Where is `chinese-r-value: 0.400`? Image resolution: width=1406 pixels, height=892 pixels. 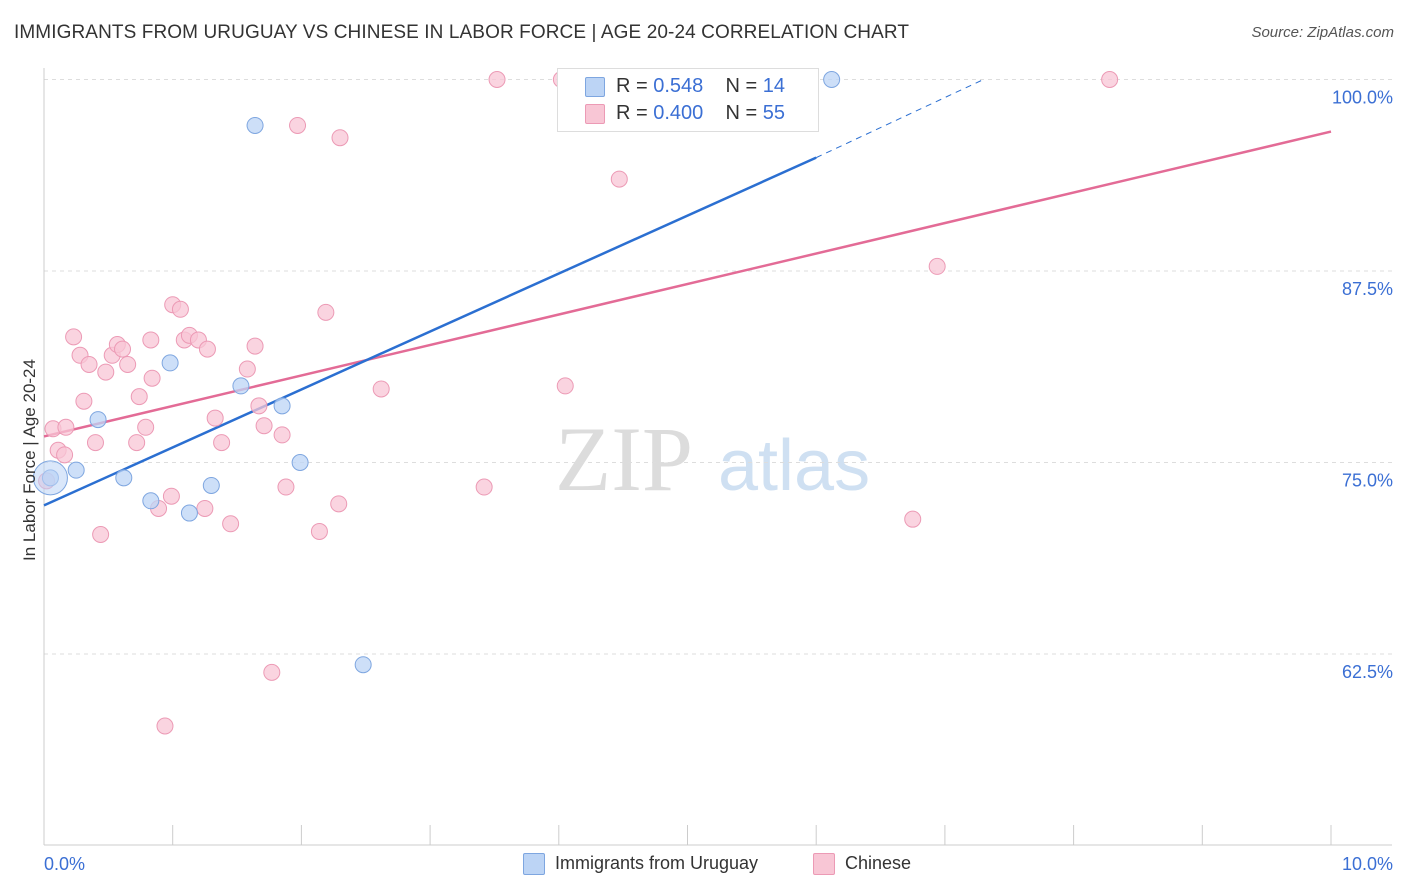
chinese-r-value: 0.400 is located at coordinates (678, 113).